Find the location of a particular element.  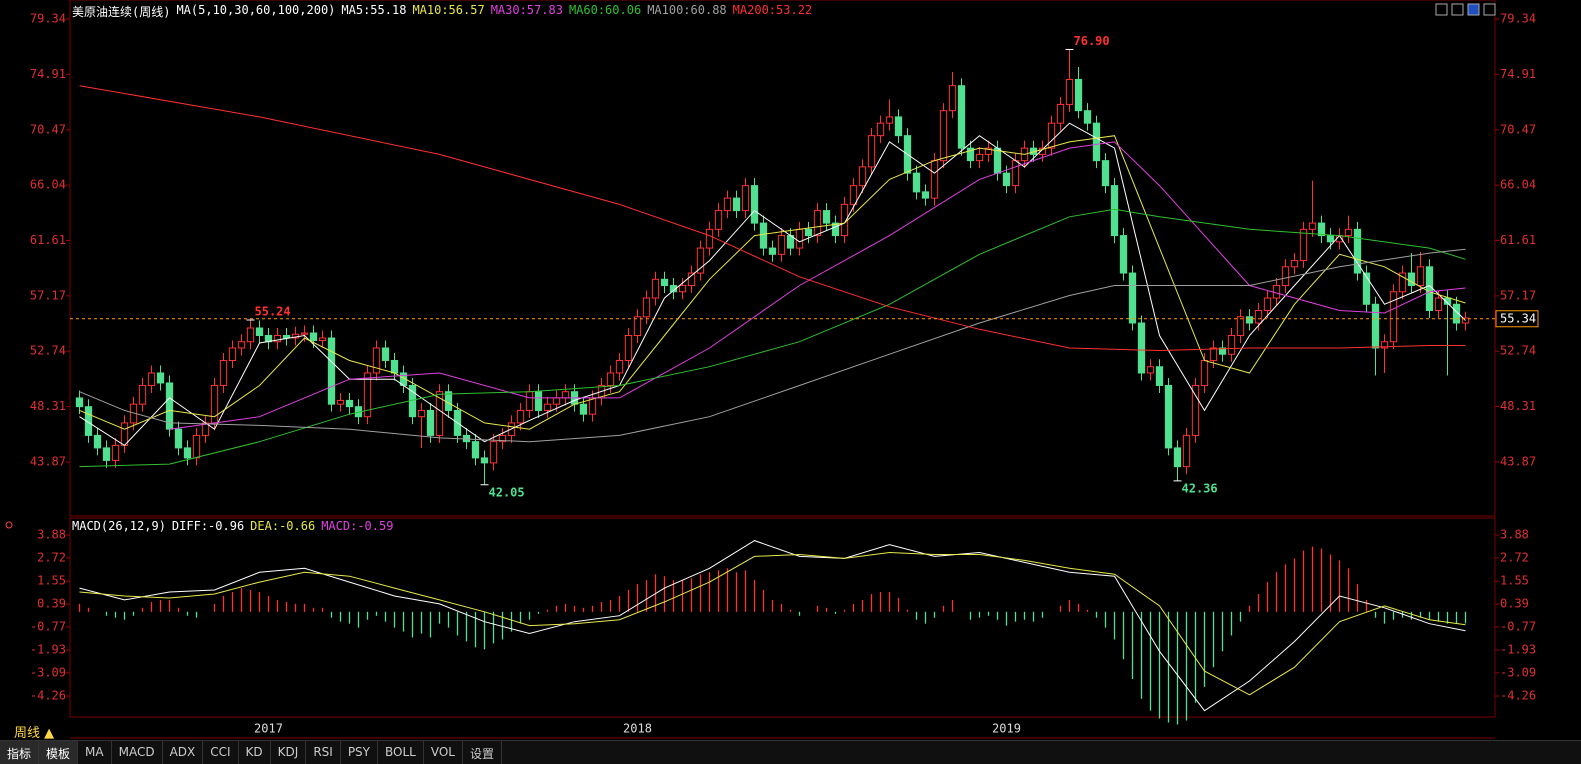

tab: MA is located at coordinates (95, 752).